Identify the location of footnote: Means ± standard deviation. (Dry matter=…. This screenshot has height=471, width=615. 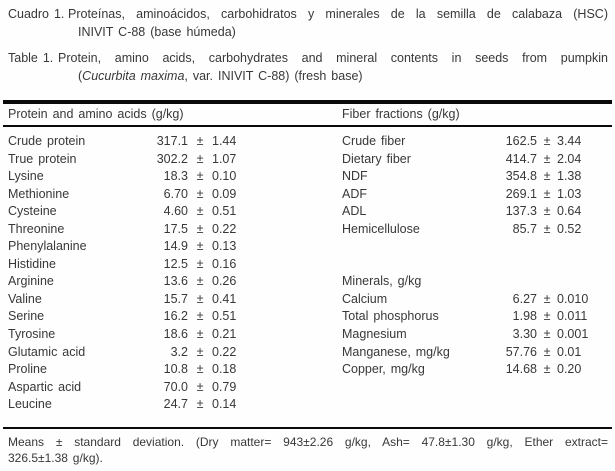
(308, 450).